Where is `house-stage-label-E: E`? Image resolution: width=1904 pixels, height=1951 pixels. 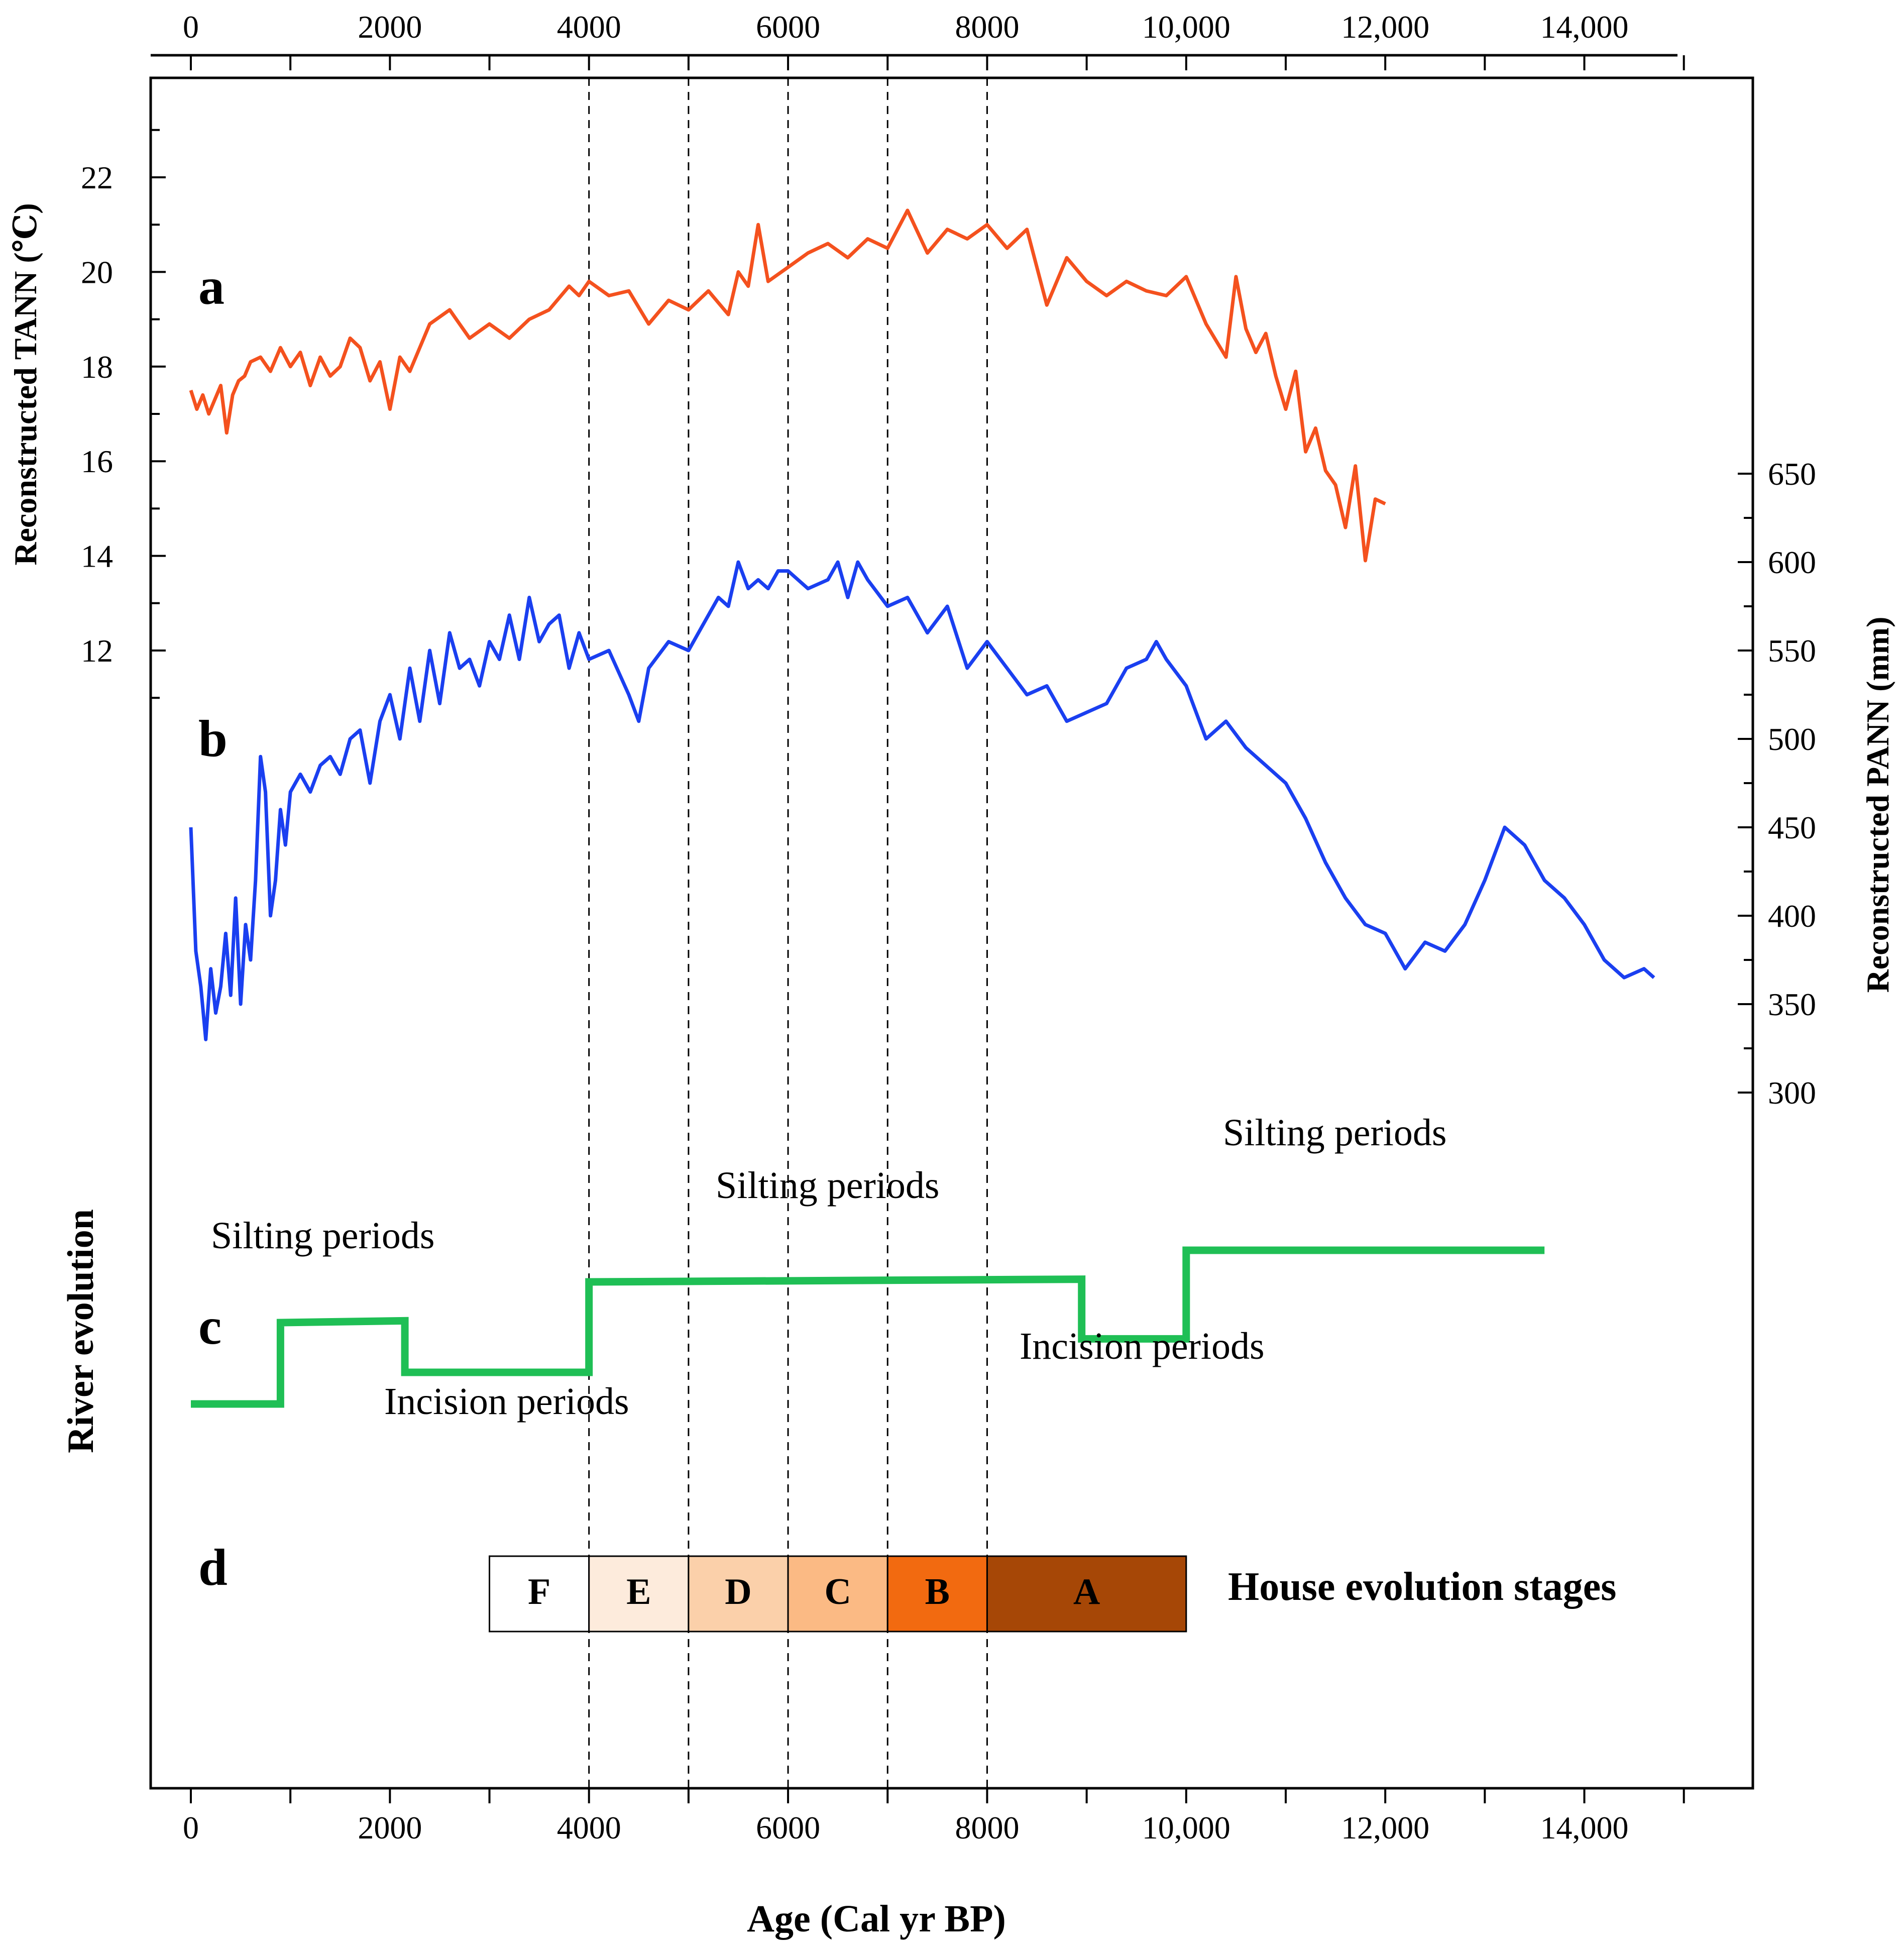 house-stage-label-E: E is located at coordinates (638, 1591).